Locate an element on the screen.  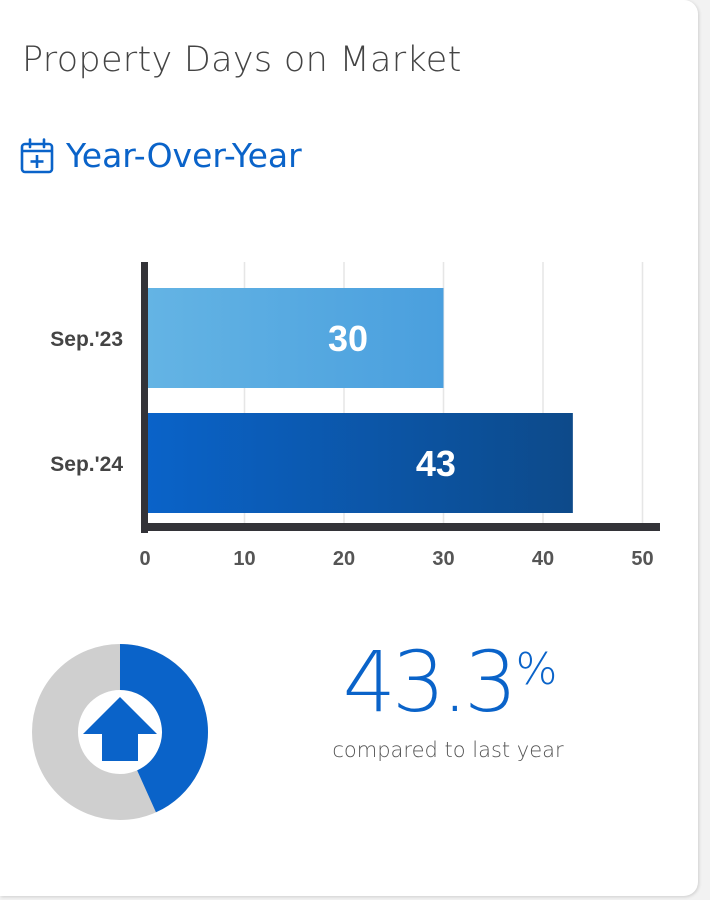
x-tick-label: 50 is located at coordinates (642, 559).